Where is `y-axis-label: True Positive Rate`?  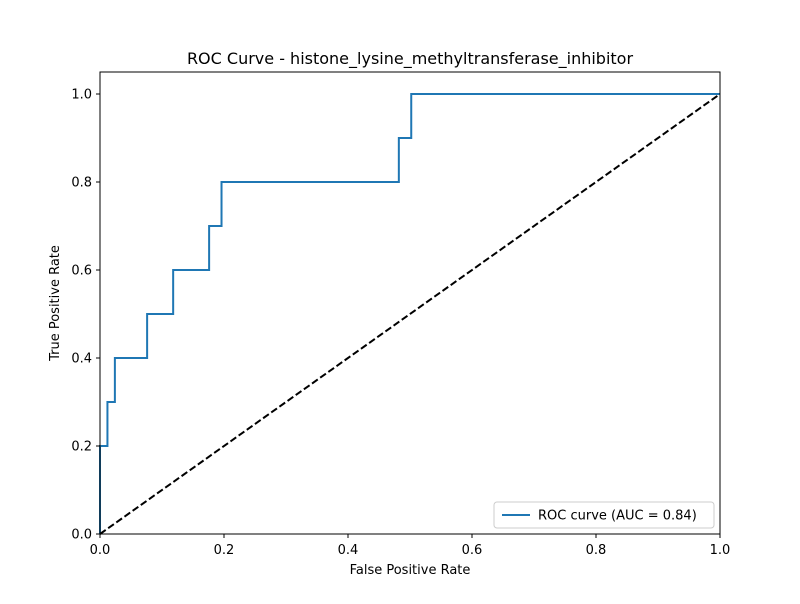 y-axis-label: True Positive Rate is located at coordinates (55, 303).